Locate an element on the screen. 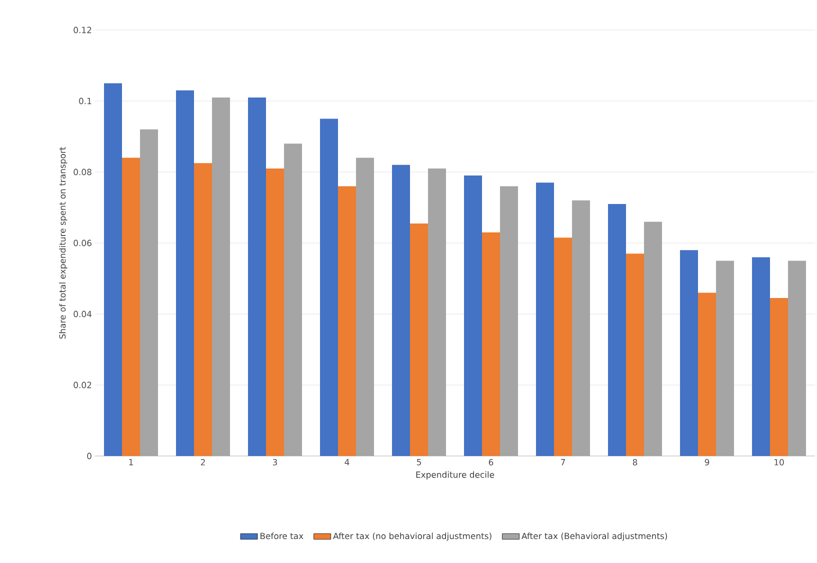 Image resolution: width=817 pixels, height=563 pixels. x-tick-label: 8 is located at coordinates (635, 462).